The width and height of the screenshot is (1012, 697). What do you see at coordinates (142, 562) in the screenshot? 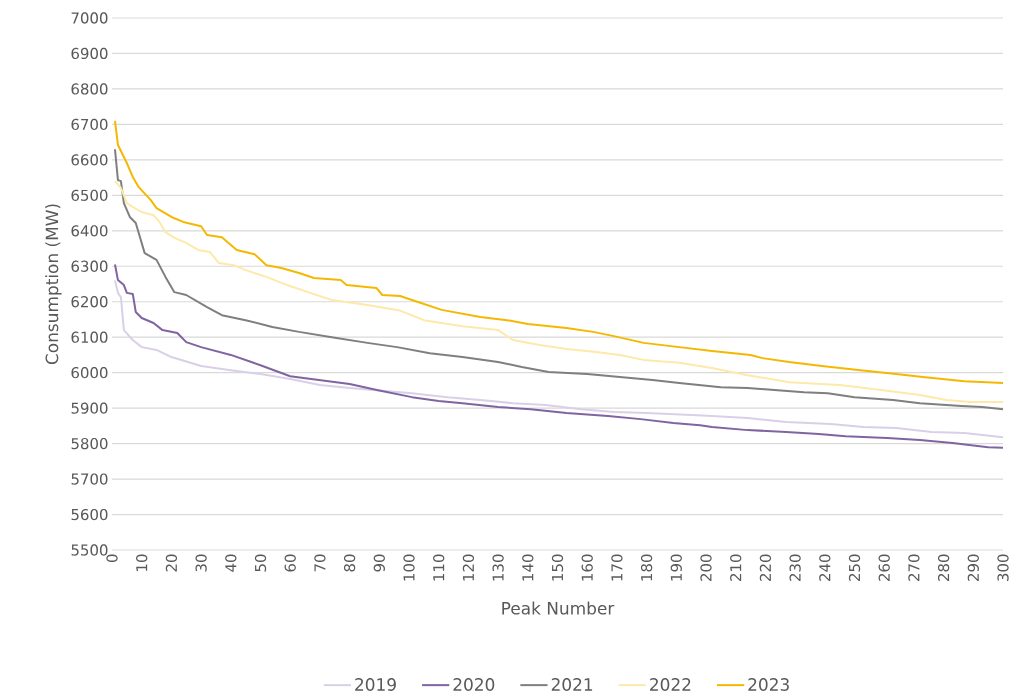
I see `x-tick-label: 10` at bounding box center [142, 562].